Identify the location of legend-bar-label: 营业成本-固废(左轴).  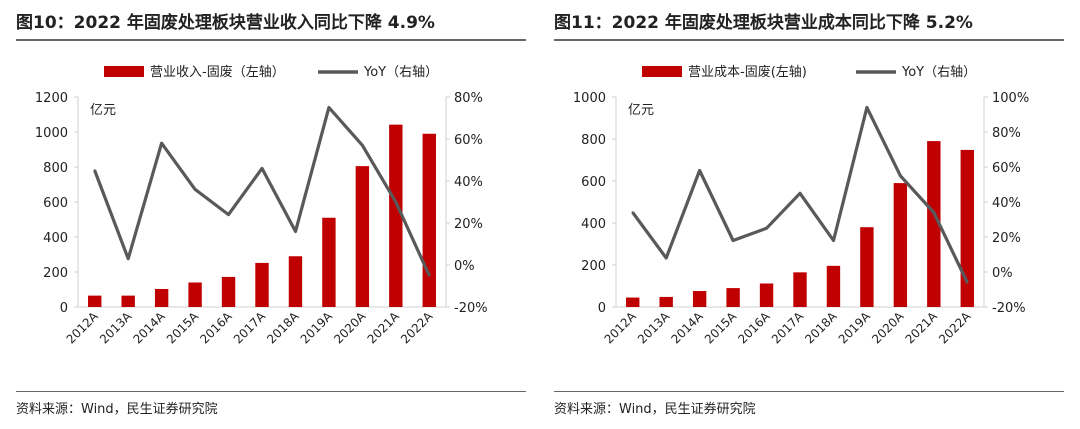
(747, 72).